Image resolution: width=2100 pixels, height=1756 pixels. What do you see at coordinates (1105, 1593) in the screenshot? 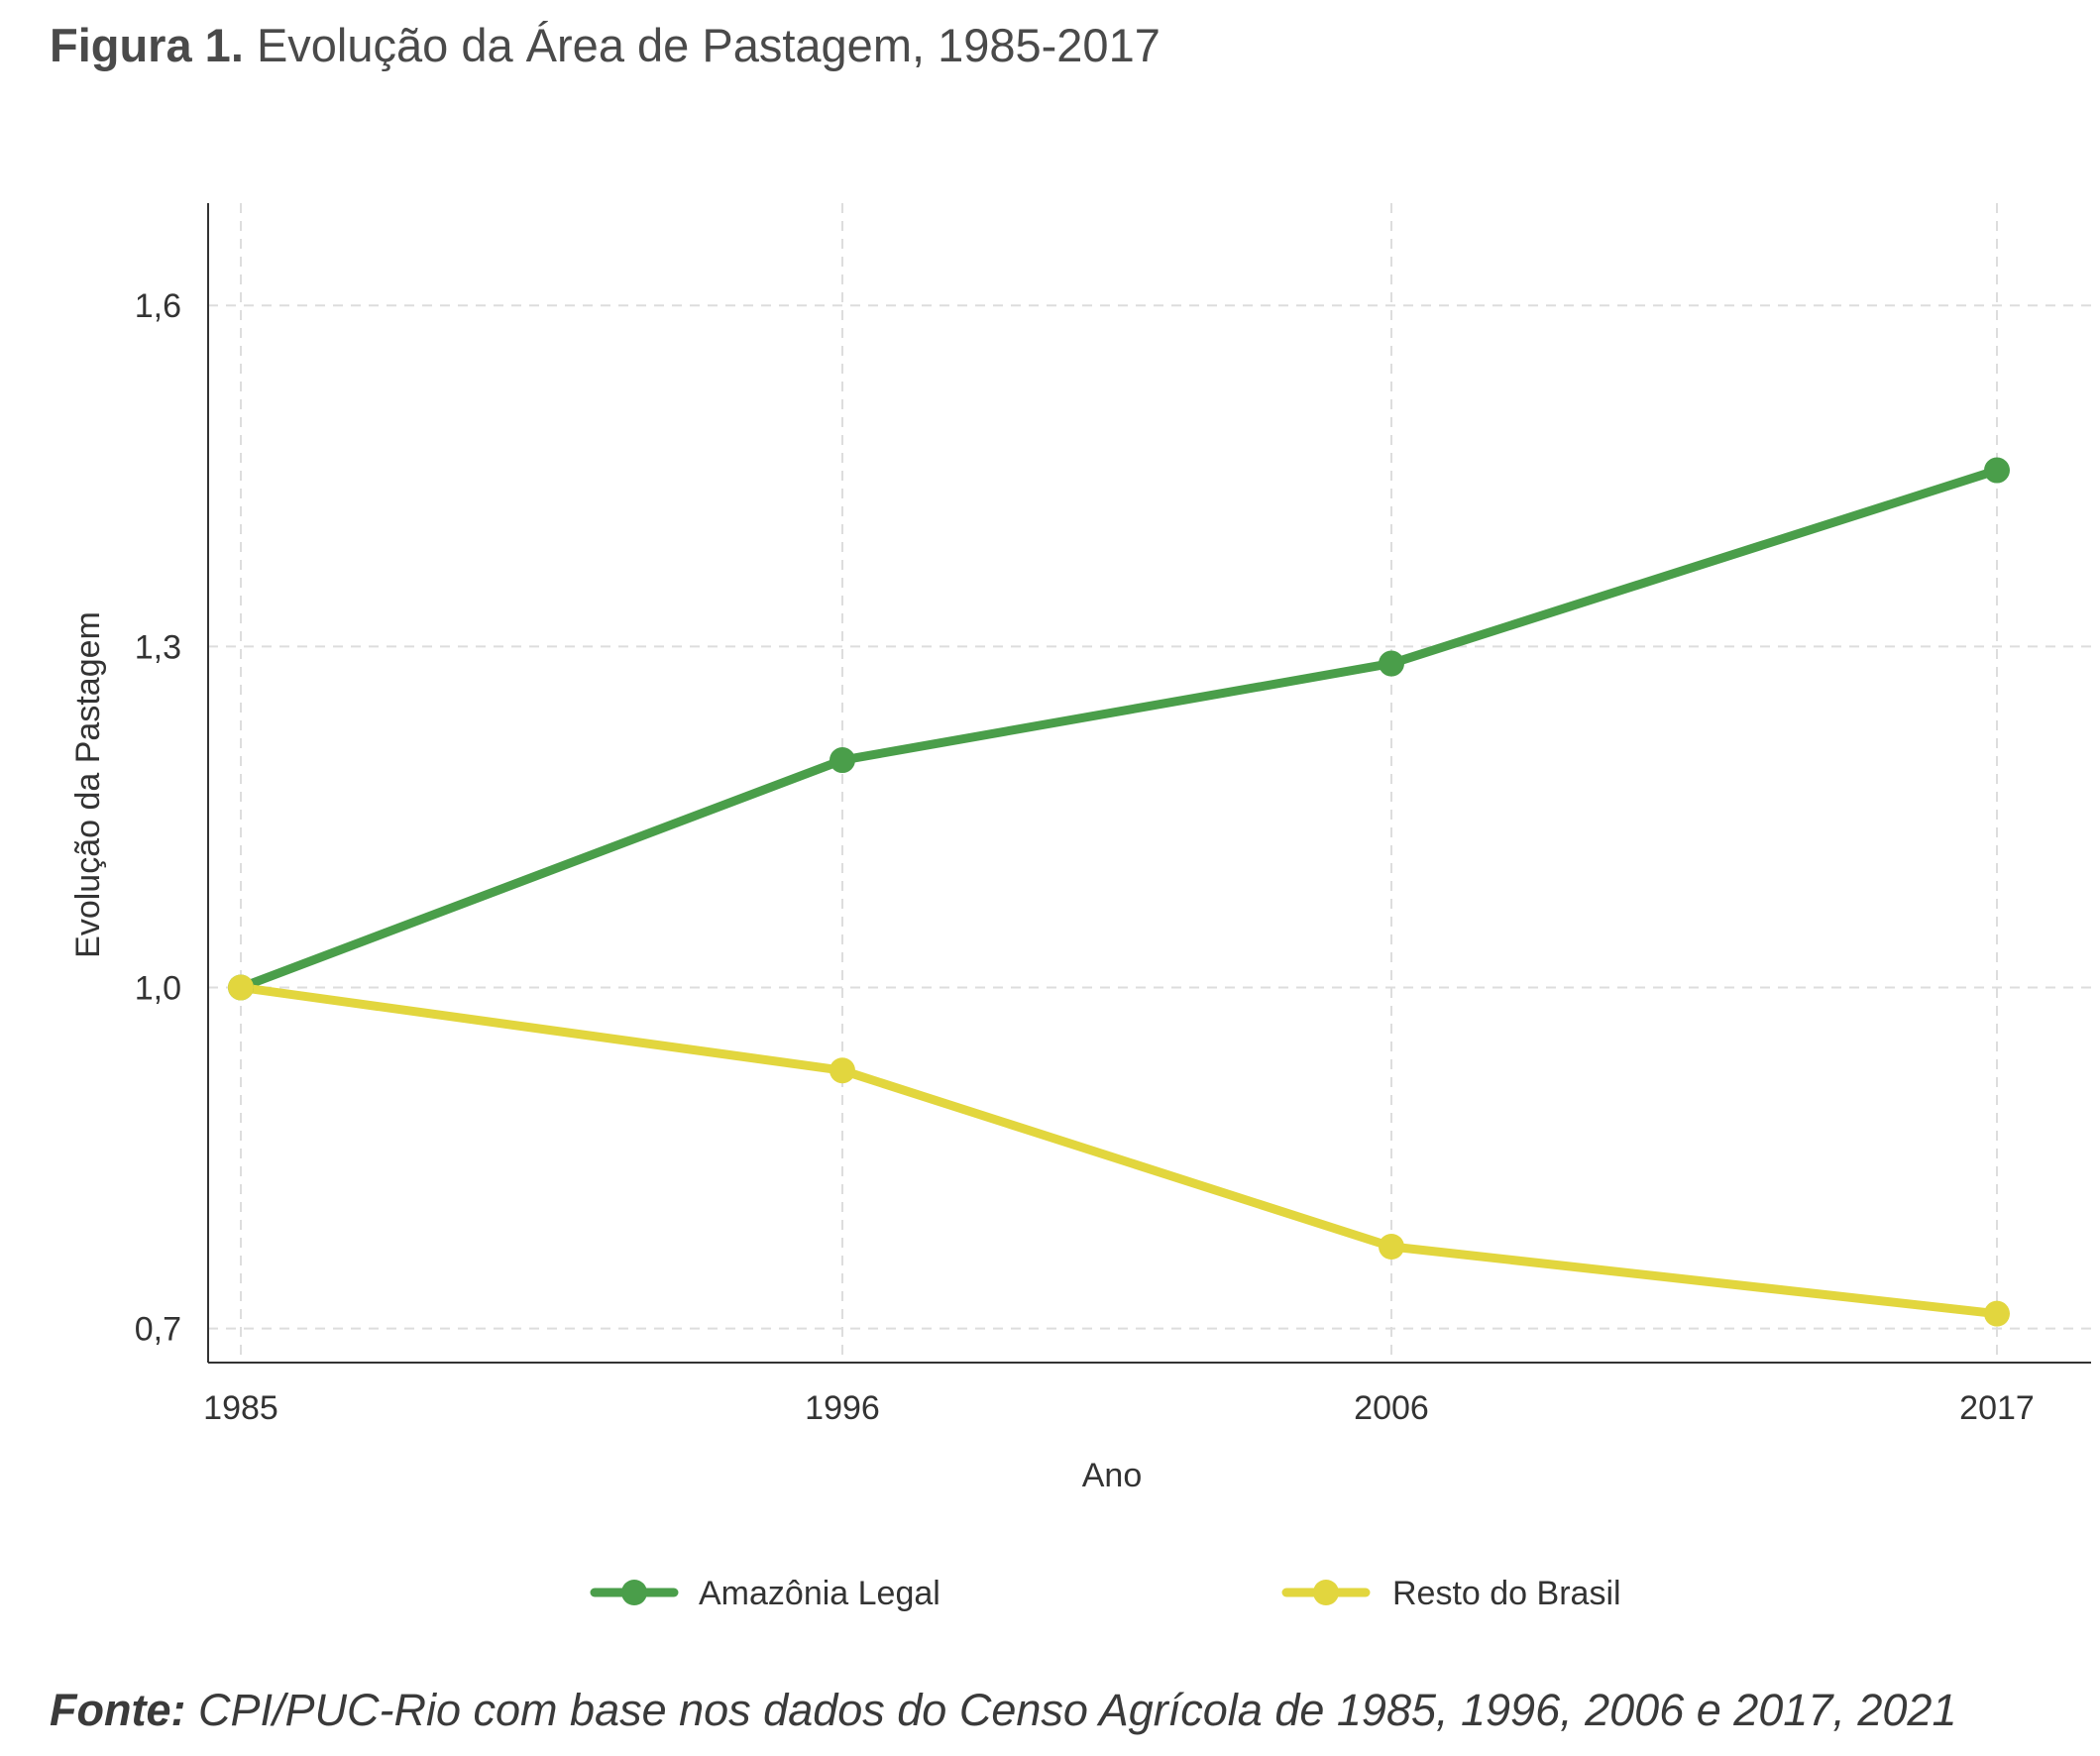
I see `legend: Amazônia Legal Resto do Brasil` at bounding box center [1105, 1593].